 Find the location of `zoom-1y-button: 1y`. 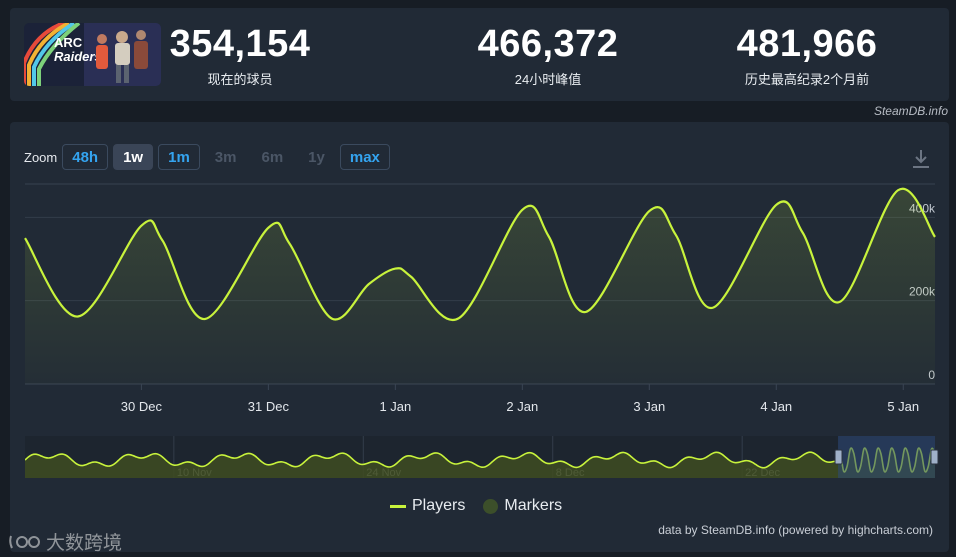

zoom-1y-button: 1y is located at coordinates (316, 157).